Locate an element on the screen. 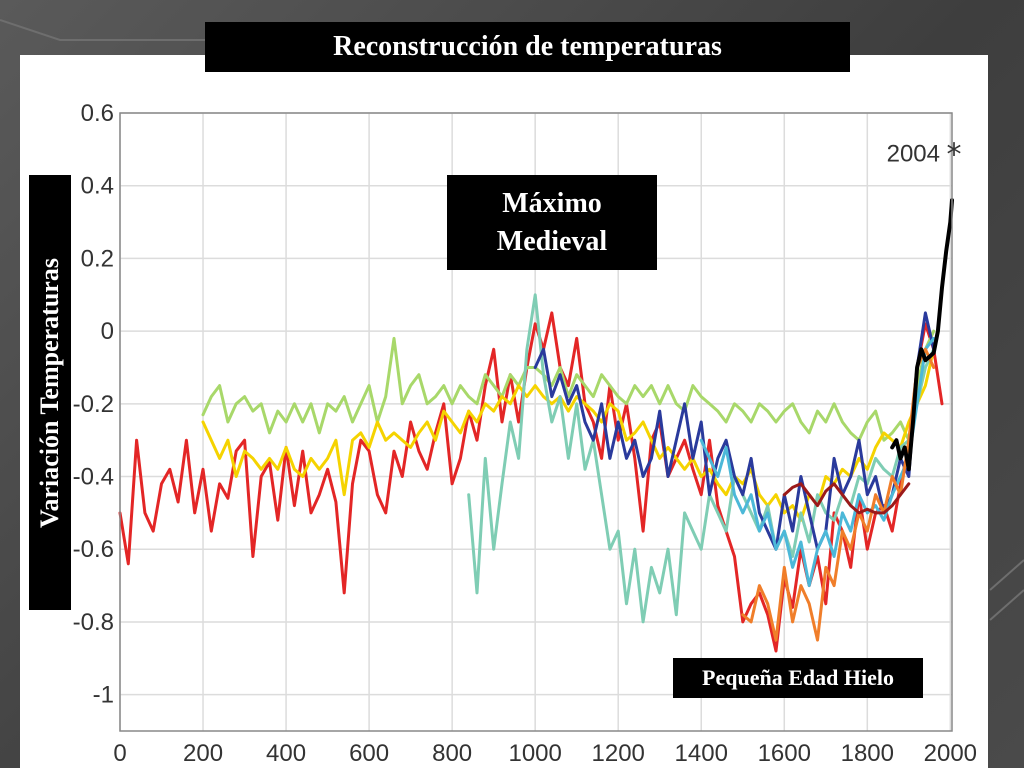 Image resolution: width=1024 pixels, height=768 pixels. y-tick-label: -0.8 is located at coordinates (93, 622).